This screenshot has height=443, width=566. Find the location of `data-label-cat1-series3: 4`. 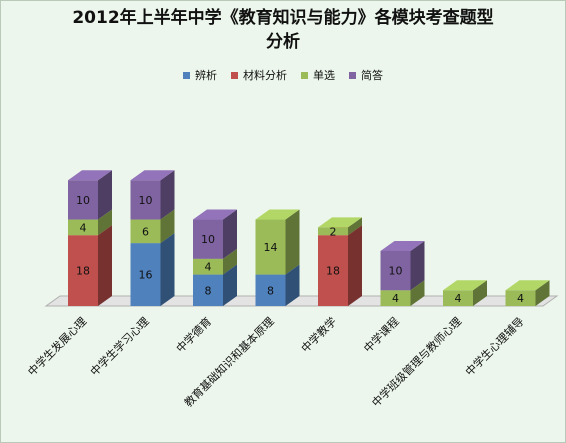

data-label-cat1-series3: 4 is located at coordinates (83, 227).